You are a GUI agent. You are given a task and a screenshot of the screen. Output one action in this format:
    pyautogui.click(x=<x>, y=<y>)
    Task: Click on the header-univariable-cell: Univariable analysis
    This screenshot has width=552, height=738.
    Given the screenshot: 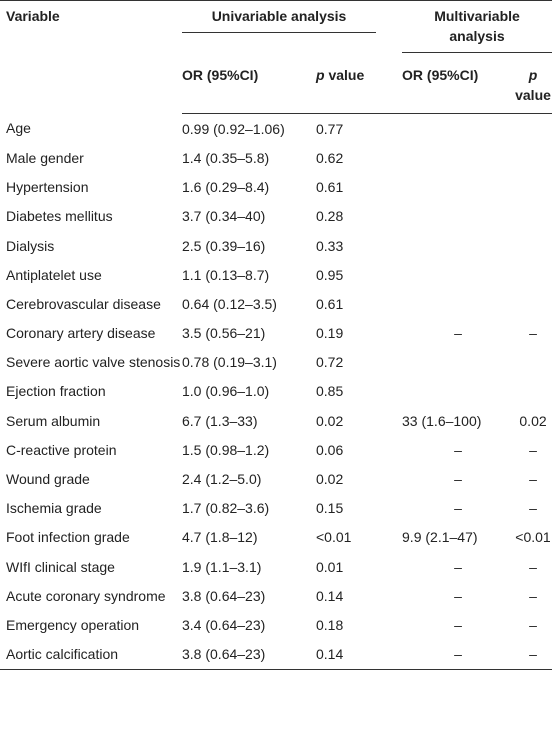 What is the action you would take?
    pyautogui.click(x=287, y=29)
    